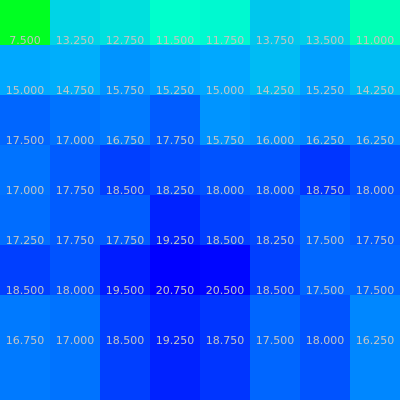 This screenshot has width=400, height=400. What do you see at coordinates (225, 40) in the screenshot?
I see `heatmap-cell-label: 11.750` at bounding box center [225, 40].